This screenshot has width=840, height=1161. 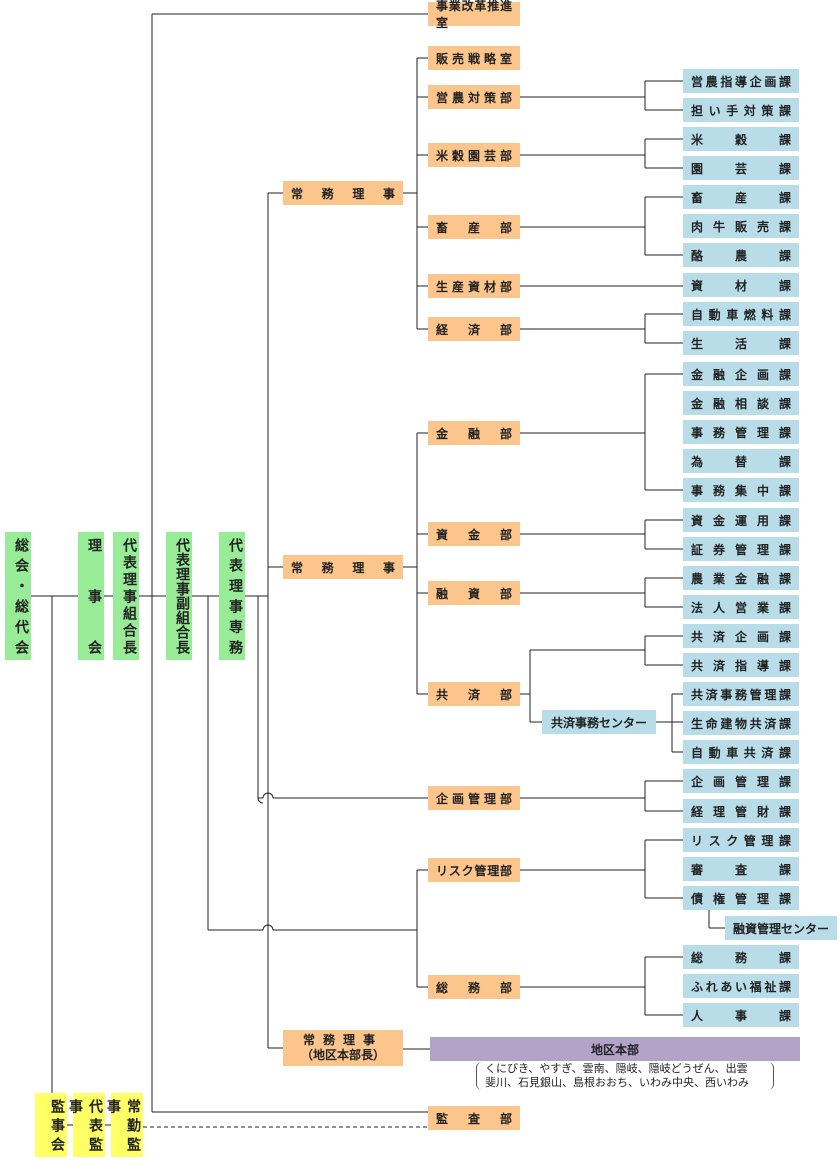 I want to click on dept-reform-office-label: 事業改革推進室, so click(x=474, y=15).